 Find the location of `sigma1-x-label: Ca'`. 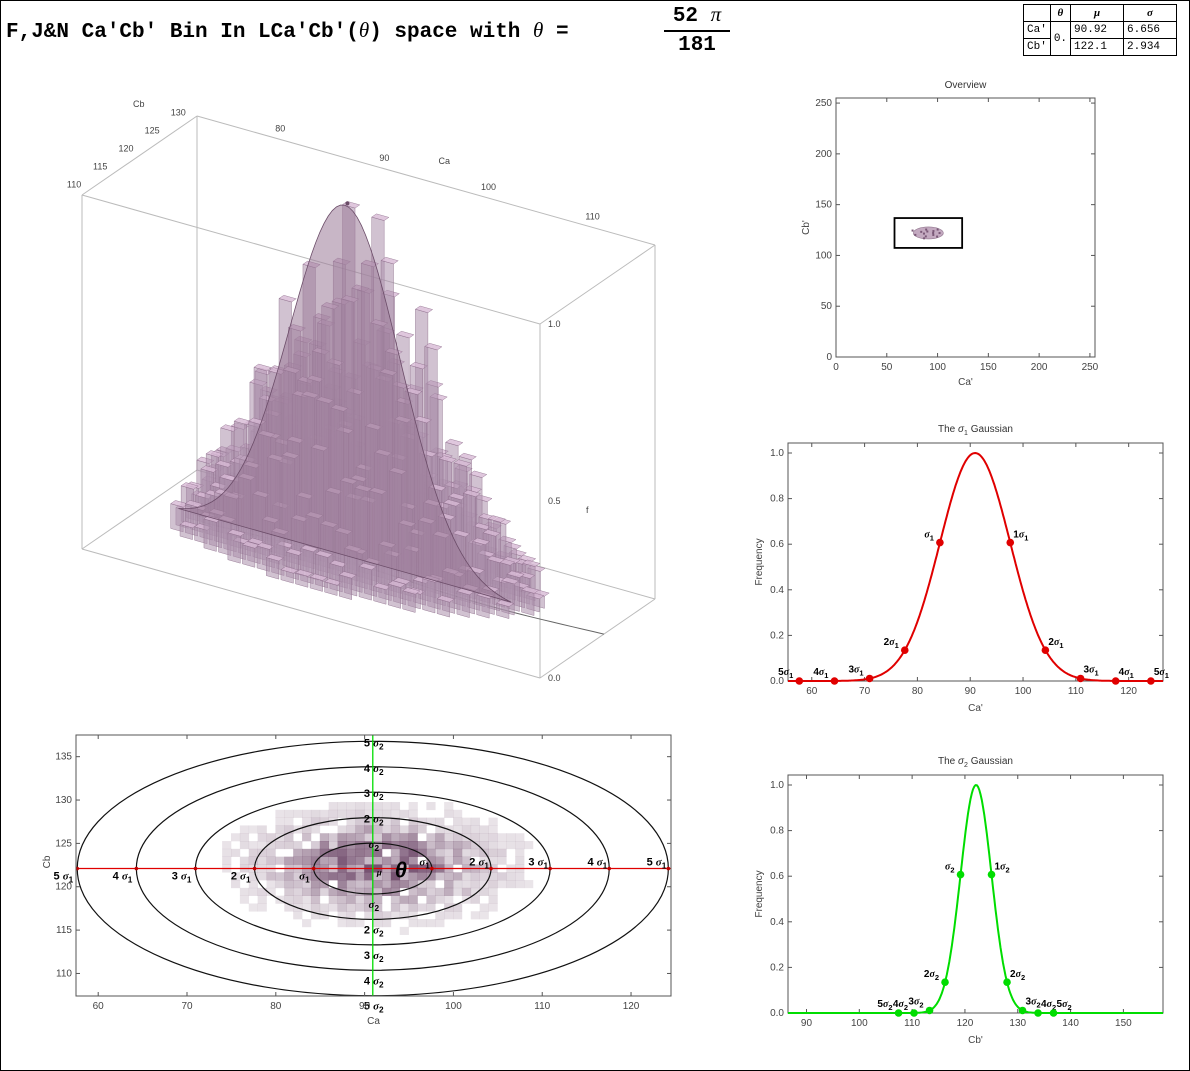

sigma1-x-label: Ca' is located at coordinates (975, 708).